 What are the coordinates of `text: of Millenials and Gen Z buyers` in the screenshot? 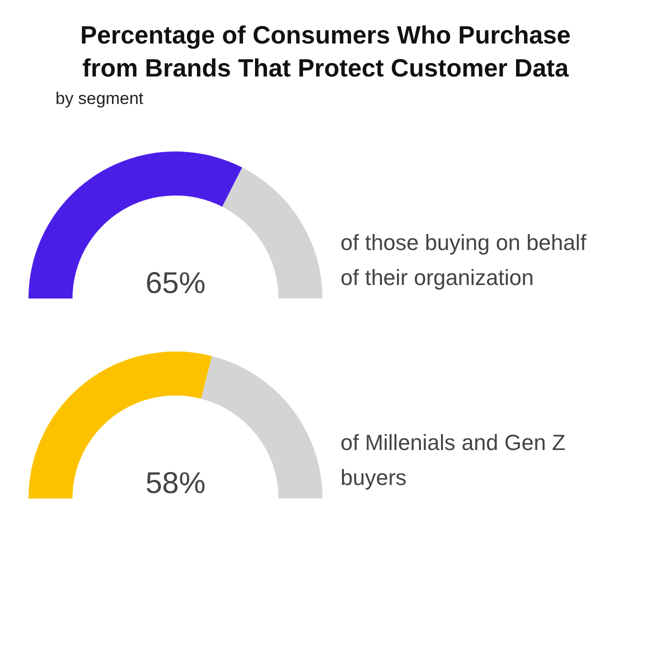 It's located at (453, 460).